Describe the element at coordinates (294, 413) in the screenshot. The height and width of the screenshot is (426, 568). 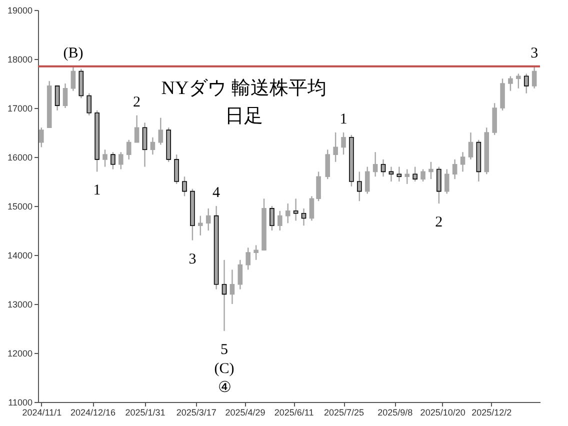
I see `x-tick-label: 2025/6/11` at that location.